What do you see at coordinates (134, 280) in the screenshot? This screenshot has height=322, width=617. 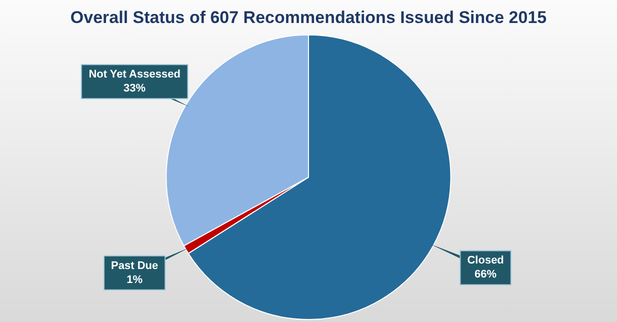 I see `data-label: 1%` at bounding box center [134, 280].